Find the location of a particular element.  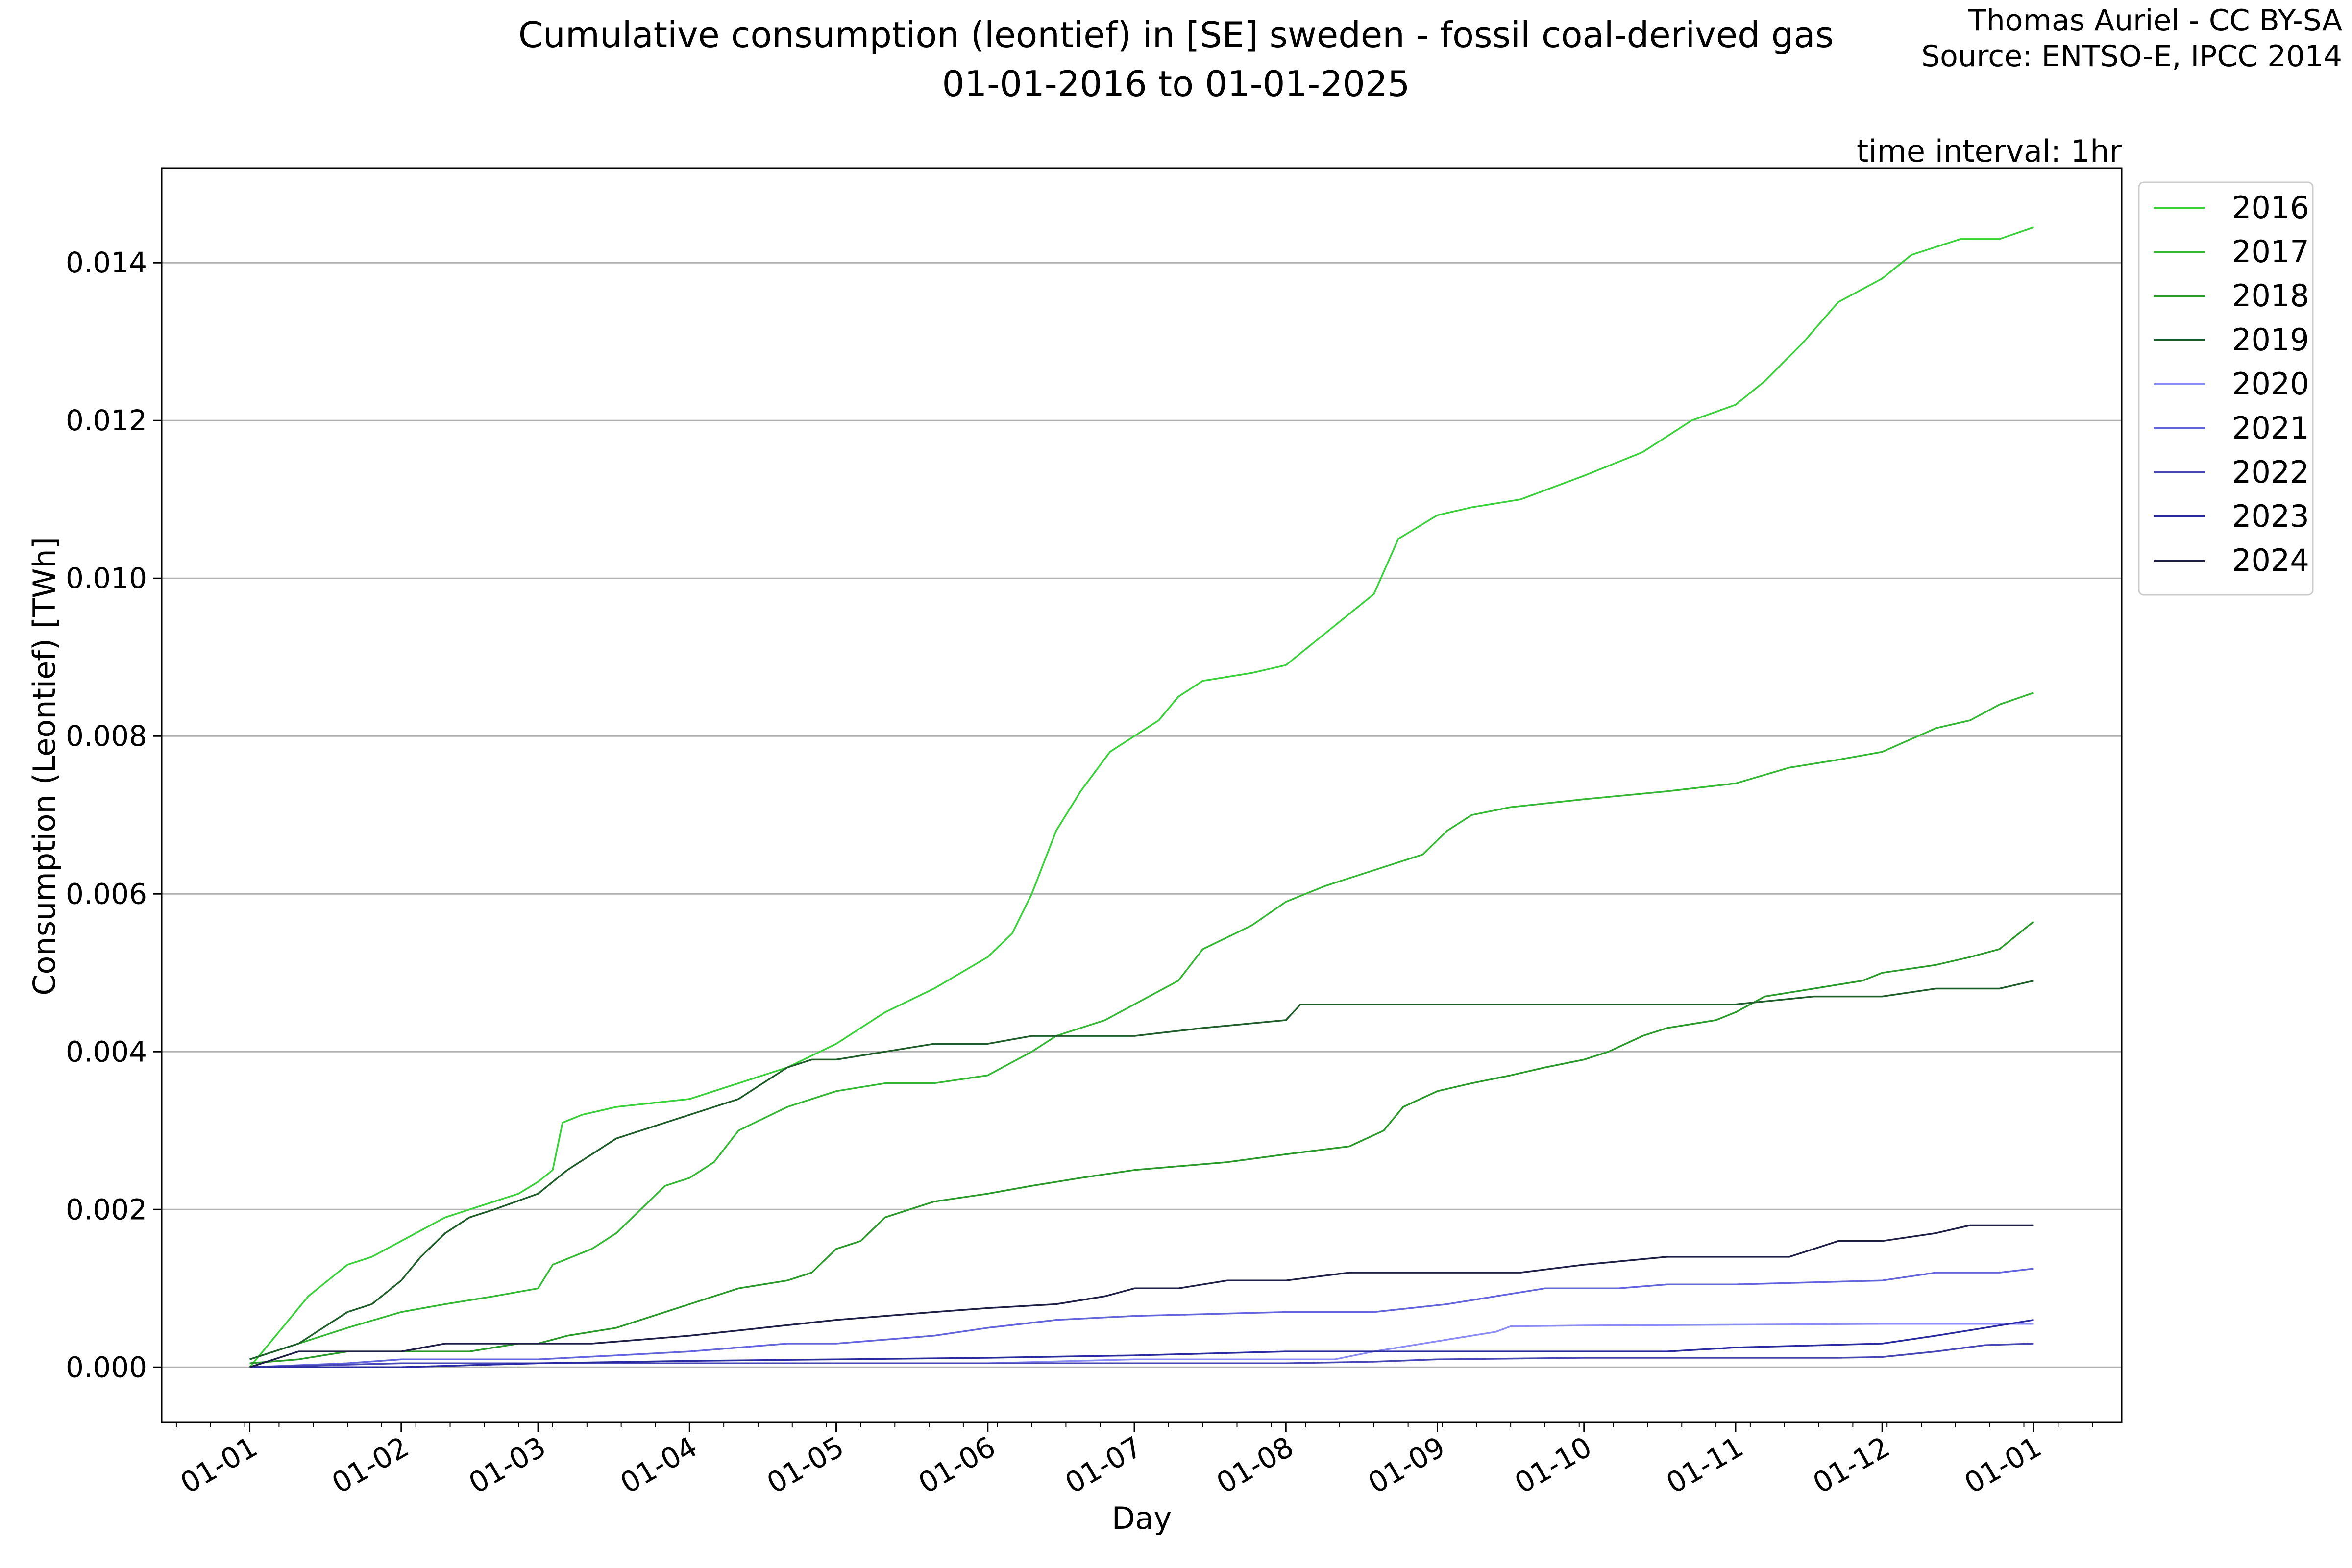

series-line-2024 is located at coordinates (1141, 1296).